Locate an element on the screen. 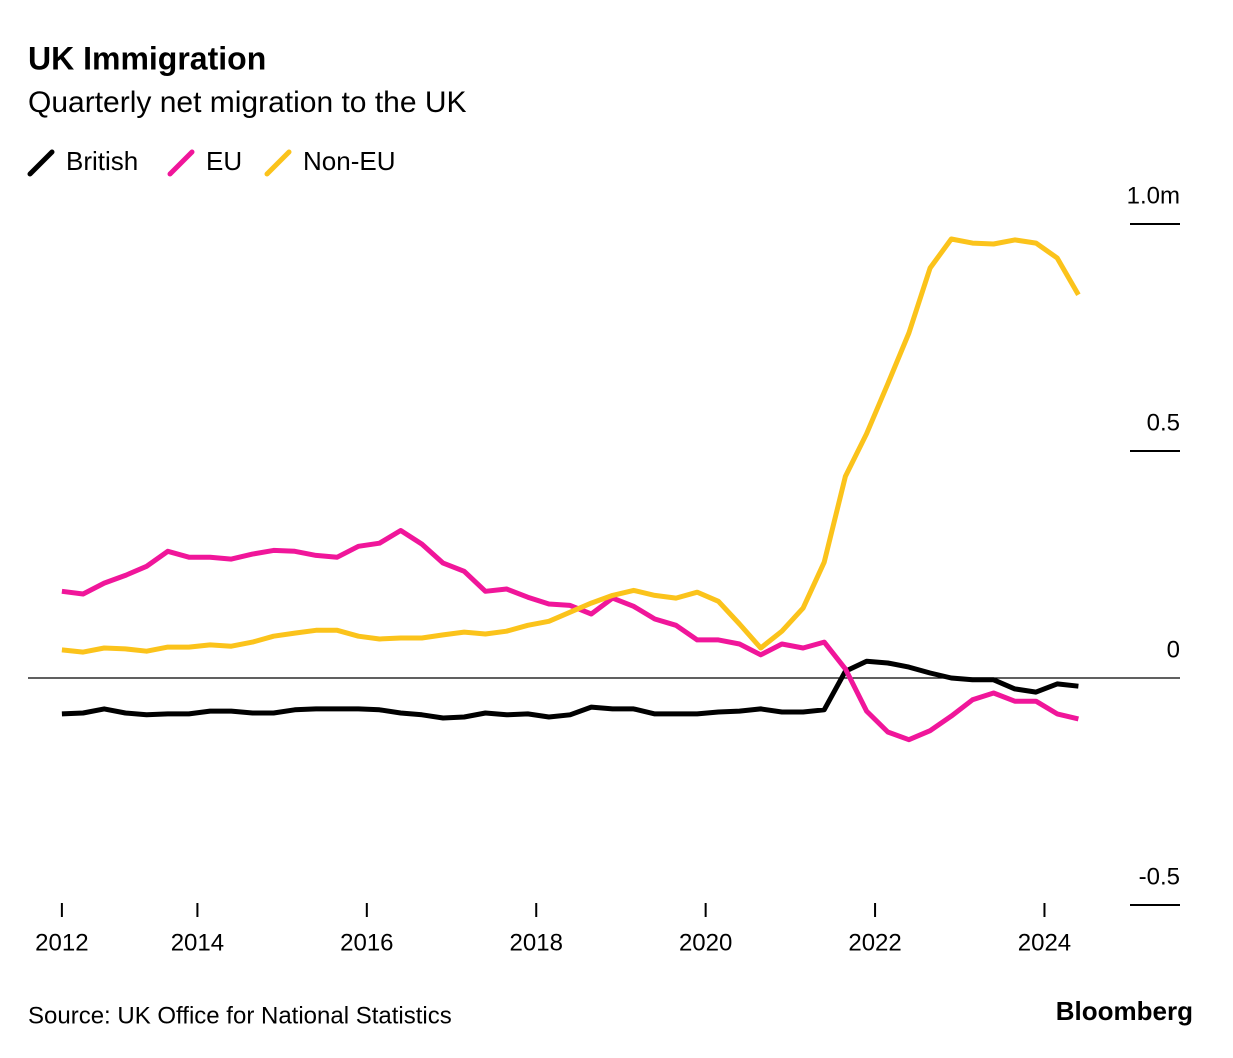 Image resolution: width=1233 pixels, height=1058 pixels. x-tick-label: 2012 is located at coordinates (61, 942).